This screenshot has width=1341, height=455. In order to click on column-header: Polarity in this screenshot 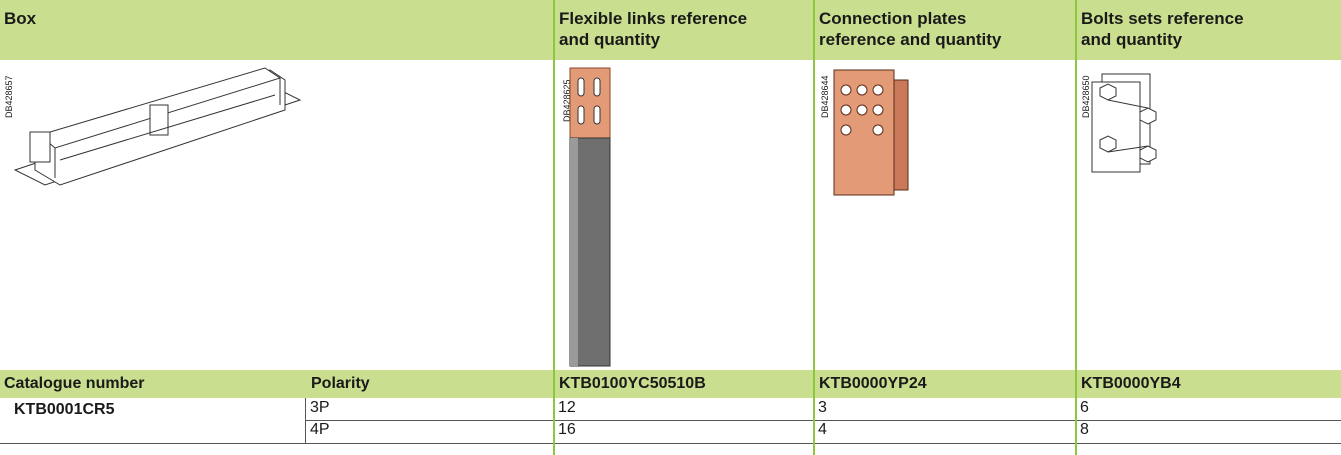, I will do `click(340, 383)`.